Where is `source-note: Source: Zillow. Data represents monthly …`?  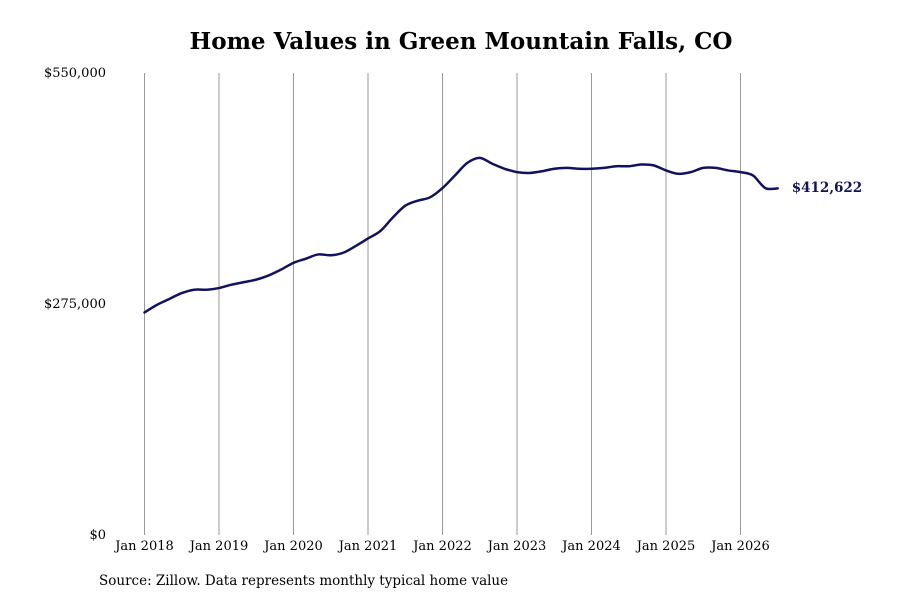
source-note: Source: Zillow. Data represents monthly … is located at coordinates (304, 581).